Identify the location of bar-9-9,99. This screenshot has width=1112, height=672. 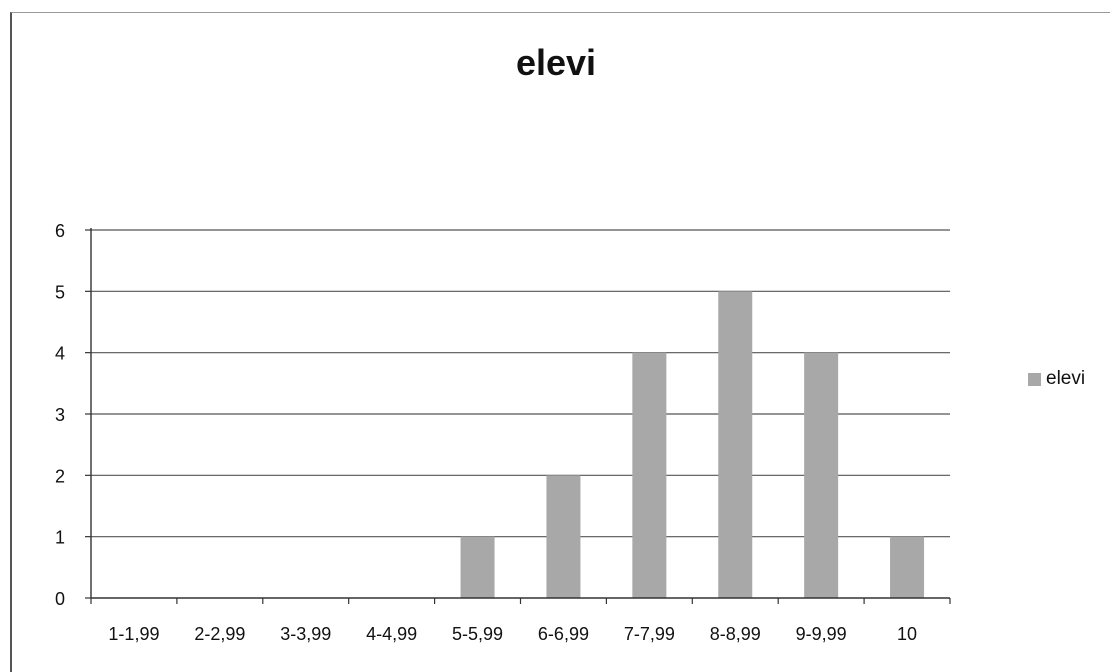
(821, 475).